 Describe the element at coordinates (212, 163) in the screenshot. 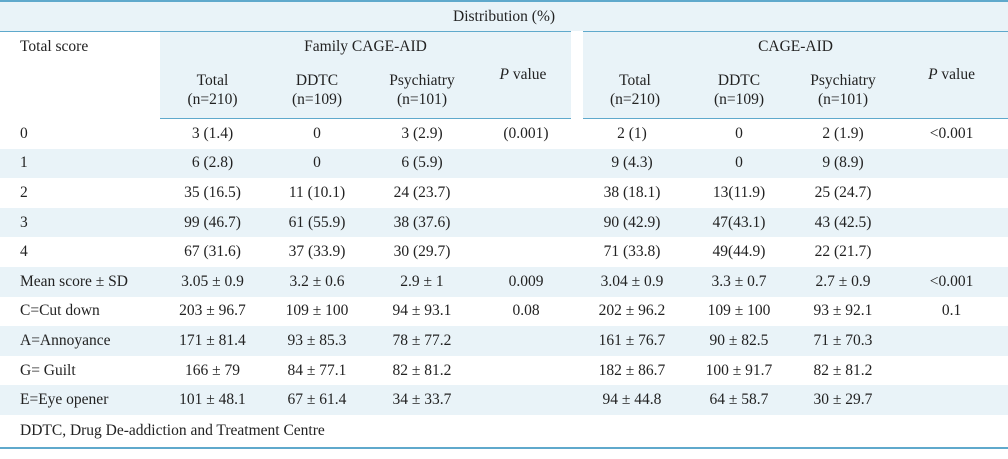

I see `table-cell: 6 (2.8)` at that location.